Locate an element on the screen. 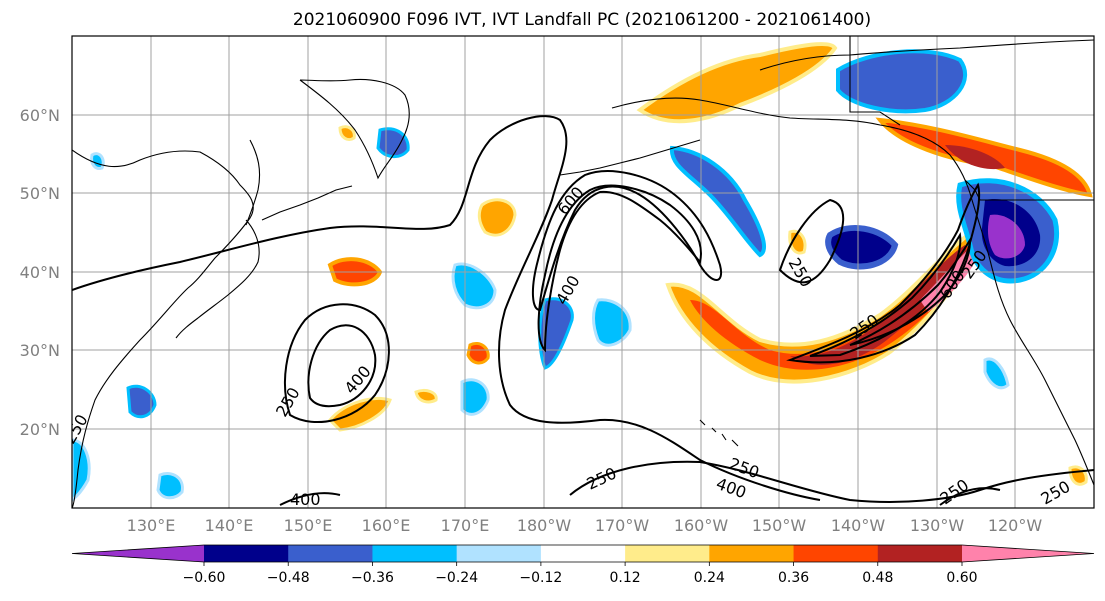 This screenshot has height=601, width=1105. contour-250-south is located at coordinates (831, 481).